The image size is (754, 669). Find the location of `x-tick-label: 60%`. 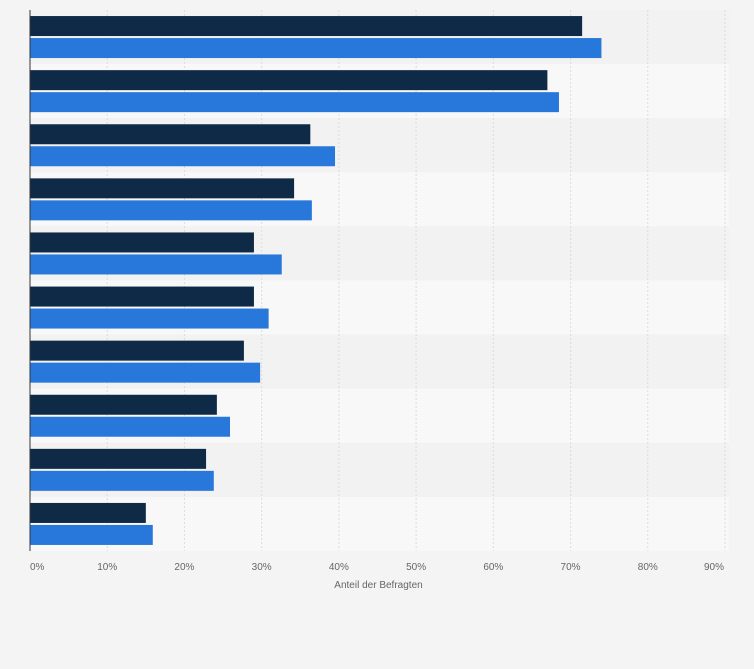

x-tick-label: 60% is located at coordinates (493, 567).